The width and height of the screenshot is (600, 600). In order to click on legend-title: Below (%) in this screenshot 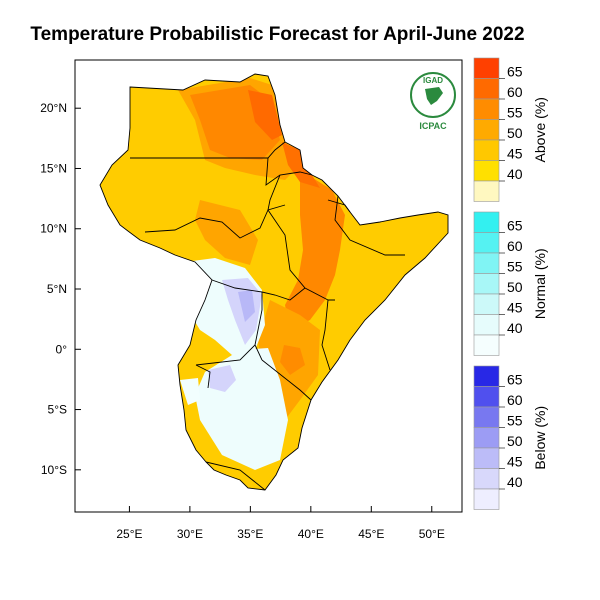, I will do `click(540, 438)`.